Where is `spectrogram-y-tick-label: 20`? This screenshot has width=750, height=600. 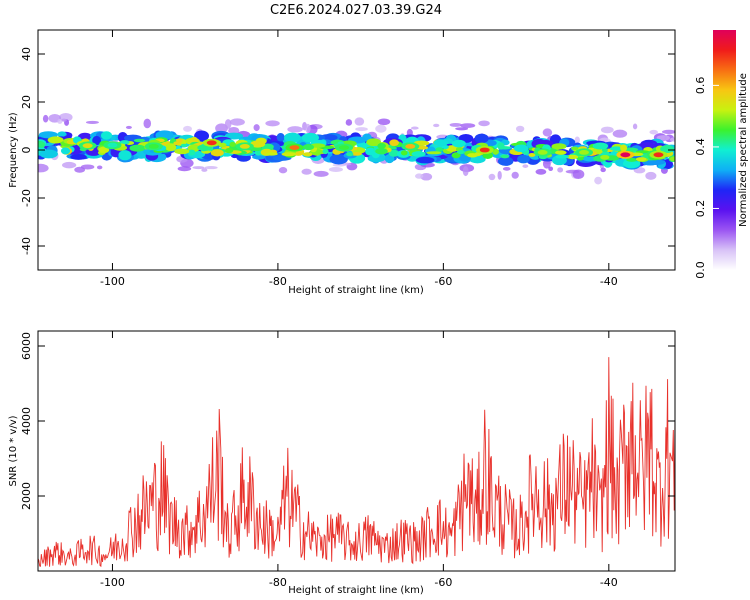
spectrogram-y-tick-label: 20 is located at coordinates (26, 102).